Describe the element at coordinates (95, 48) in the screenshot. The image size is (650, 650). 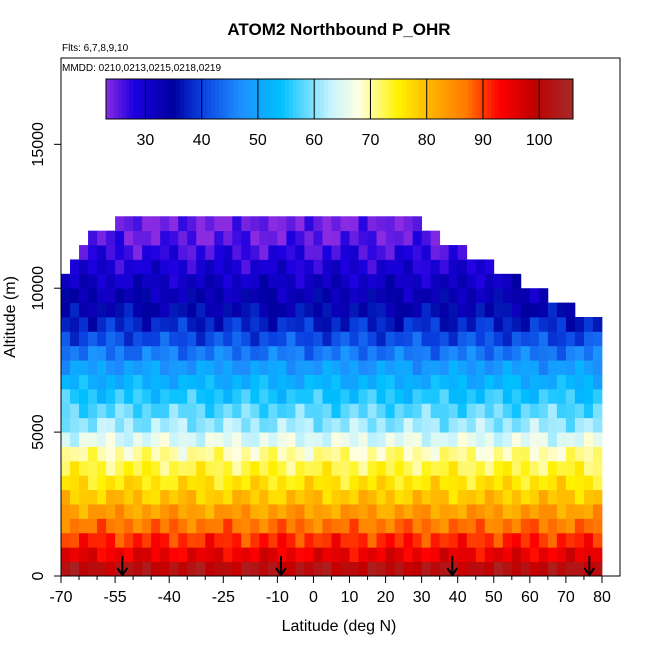
I see `flights-note: Flts: 6,7,8,9,10` at that location.